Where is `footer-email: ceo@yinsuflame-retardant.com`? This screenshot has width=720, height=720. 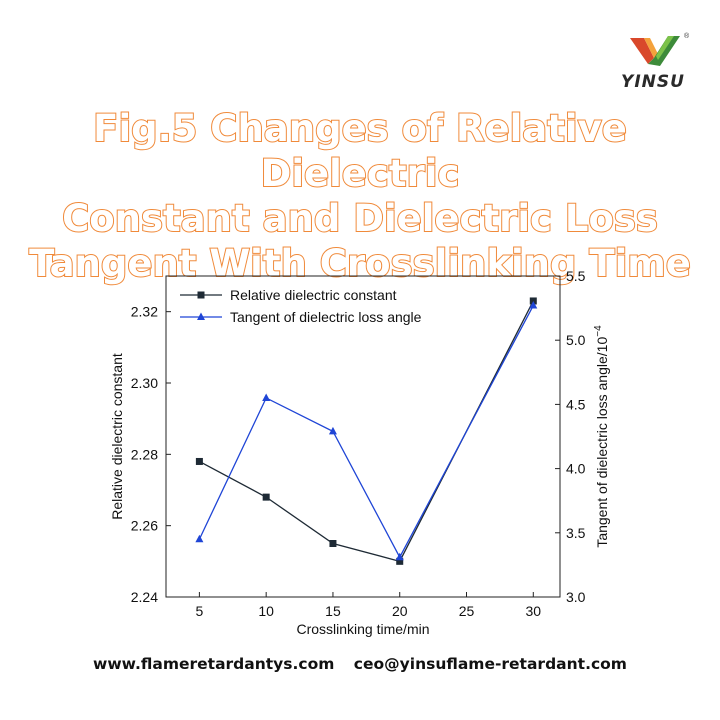 footer-email: ceo@yinsuflame-retardant.com is located at coordinates (490, 664).